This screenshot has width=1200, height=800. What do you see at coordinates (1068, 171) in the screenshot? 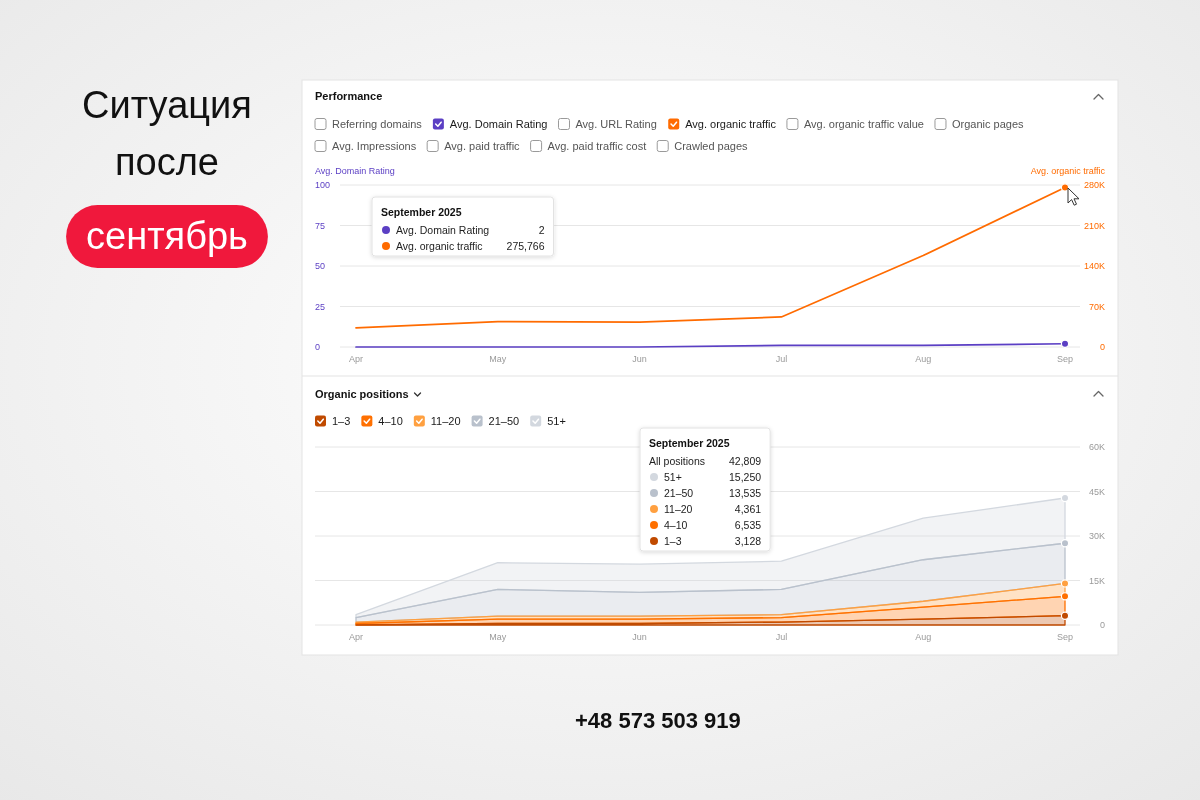
I see `y2-axis-title: Avg. organic traffic` at bounding box center [1068, 171].